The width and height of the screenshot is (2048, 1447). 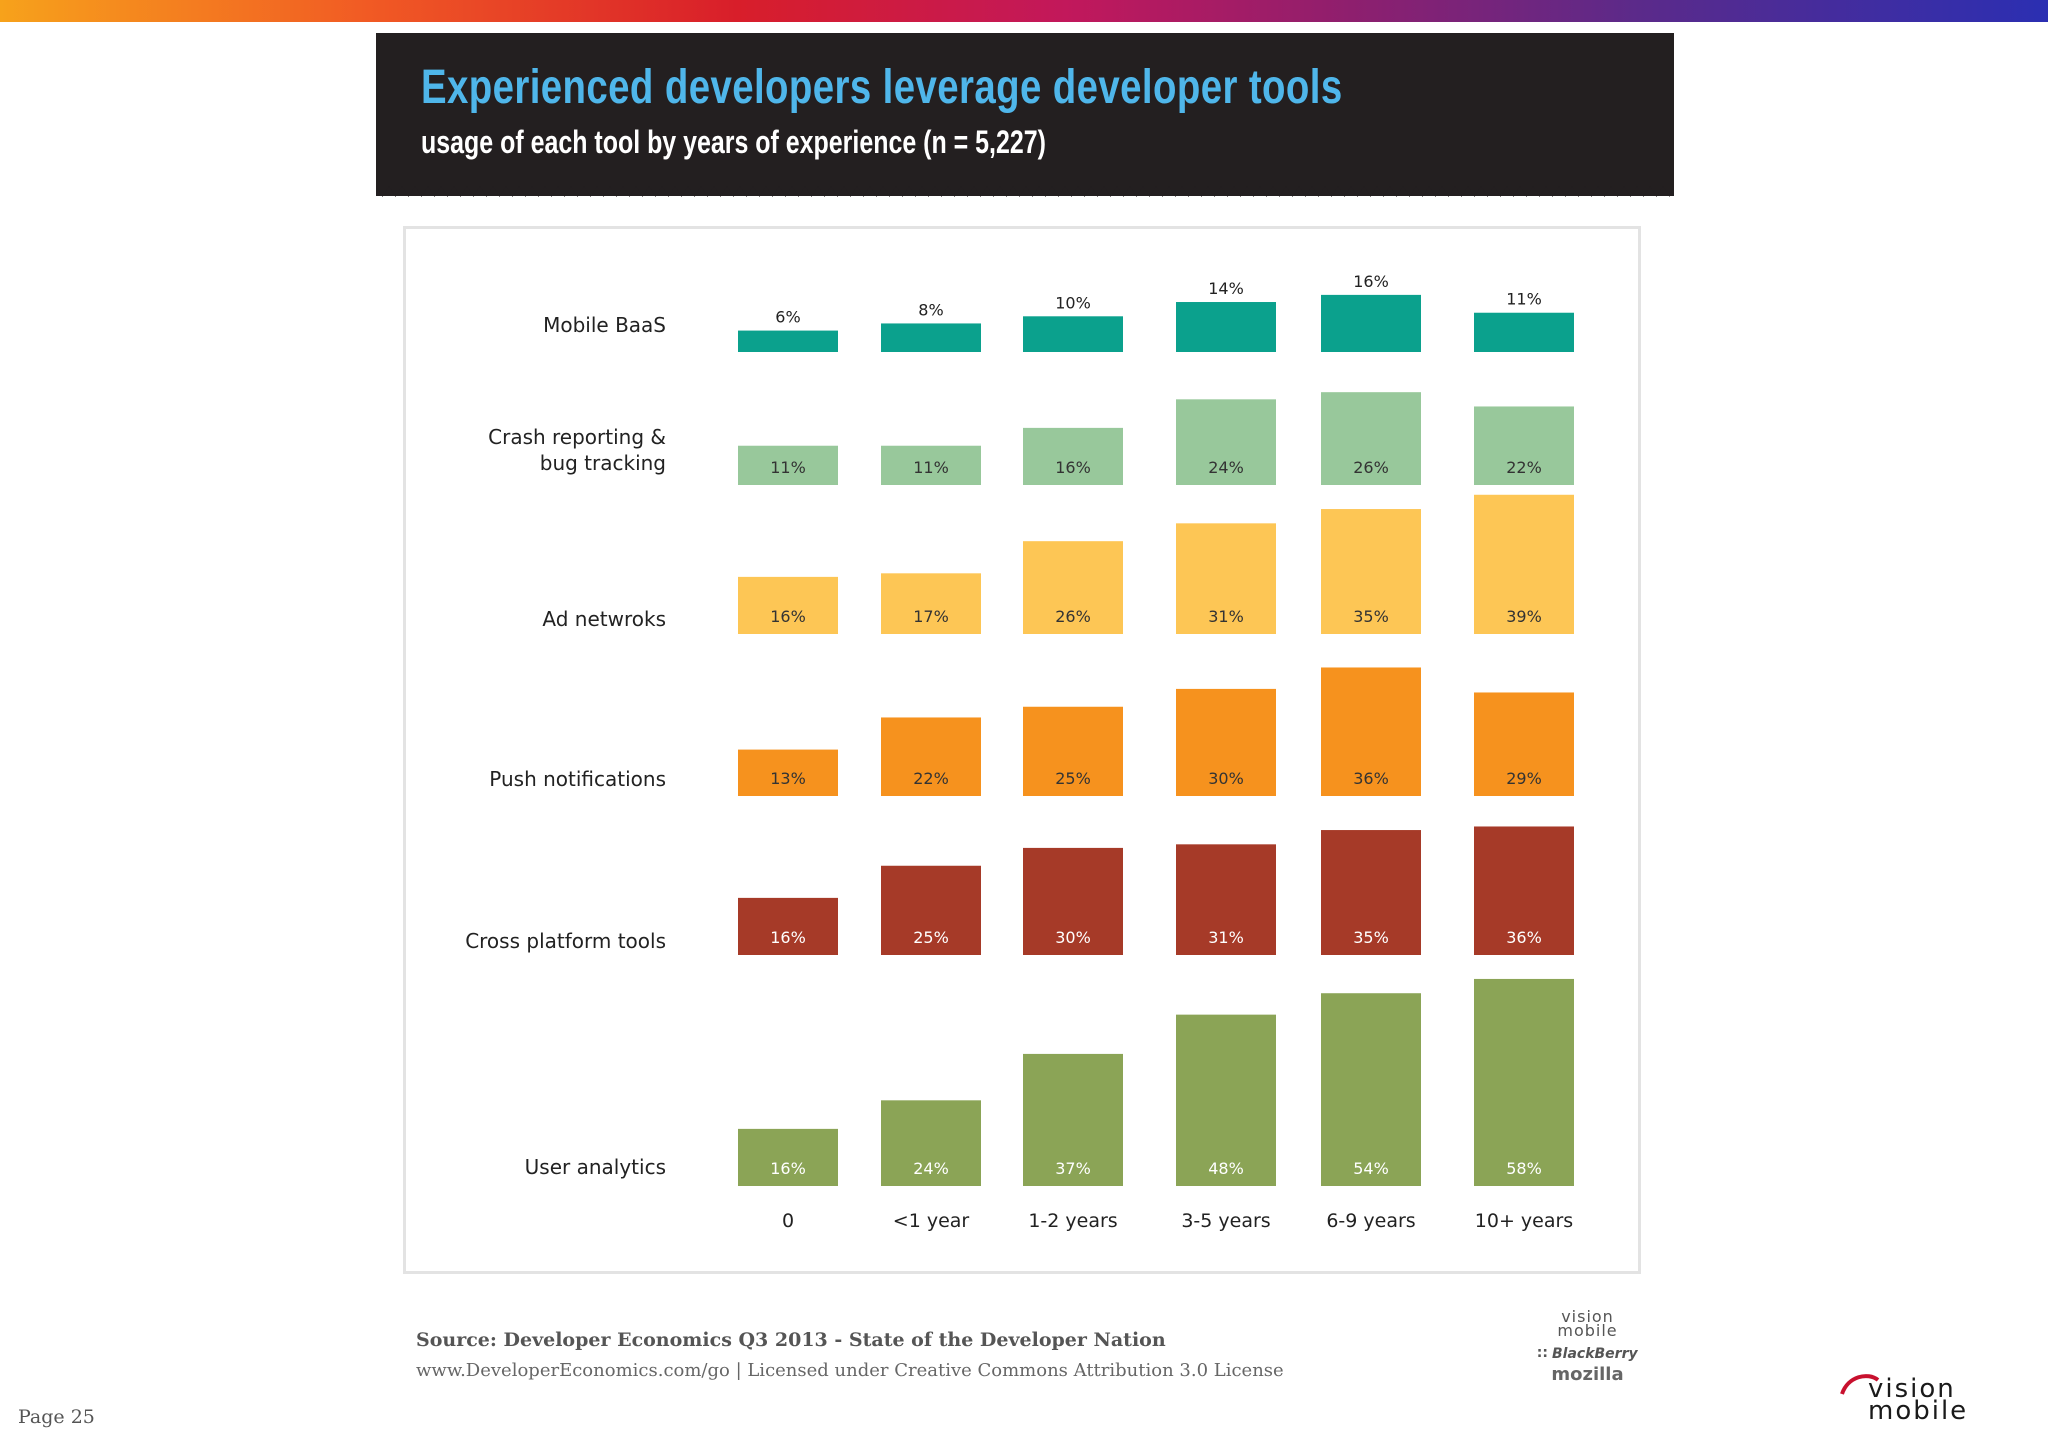 What do you see at coordinates (1524, 890) in the screenshot?
I see `bar-cross-platform-tools-10-years` at bounding box center [1524, 890].